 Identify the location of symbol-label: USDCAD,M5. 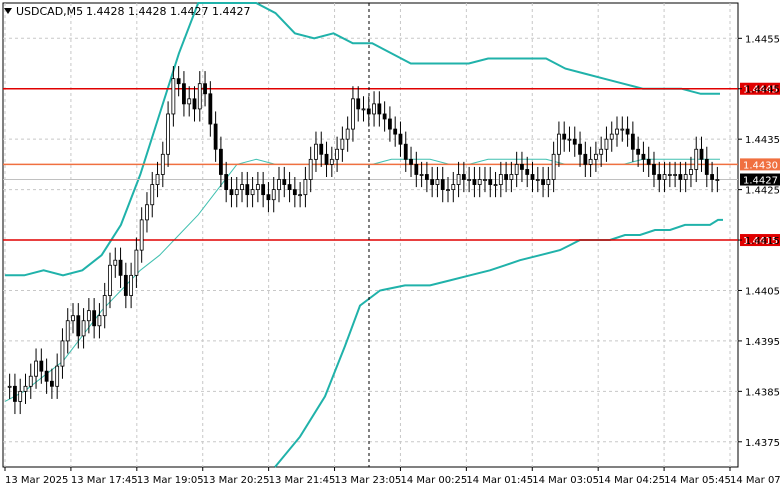
(49, 11).